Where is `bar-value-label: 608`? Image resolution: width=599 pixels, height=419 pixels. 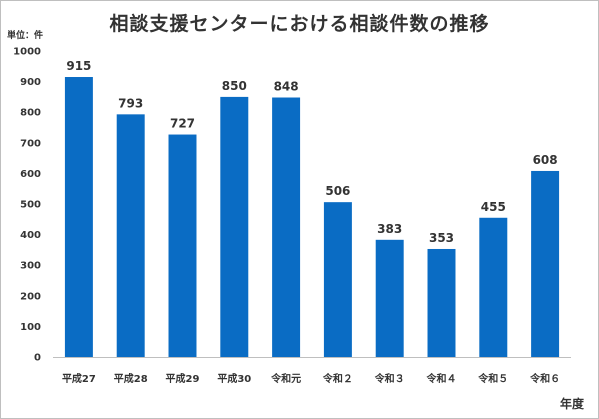
bar-value-label: 608 is located at coordinates (545, 160).